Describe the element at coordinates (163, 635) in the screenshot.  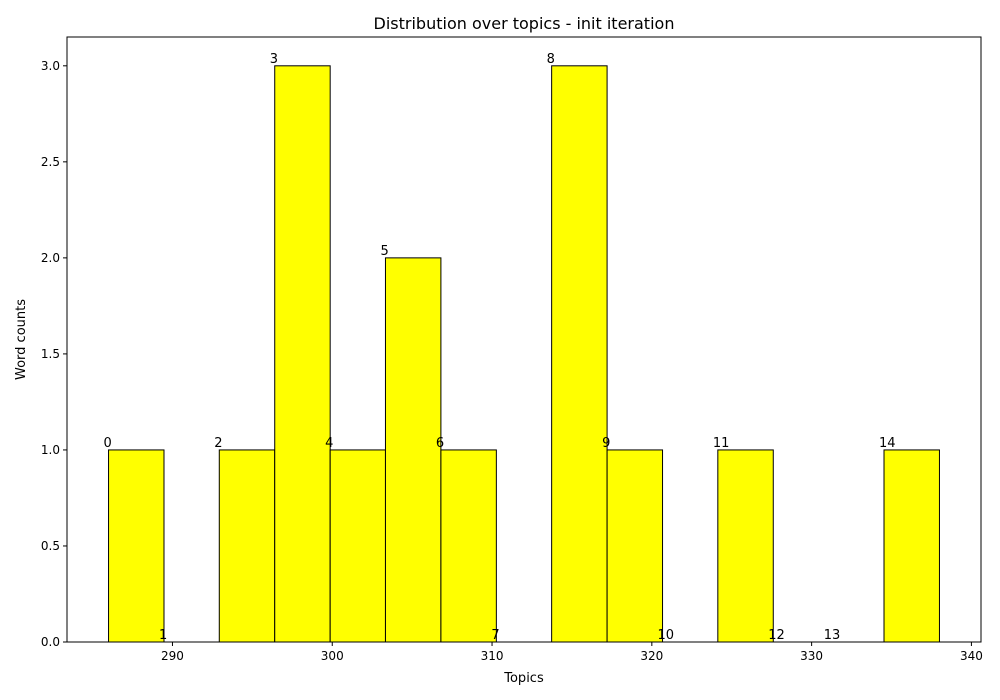
I see `bar-label: 1` at that location.